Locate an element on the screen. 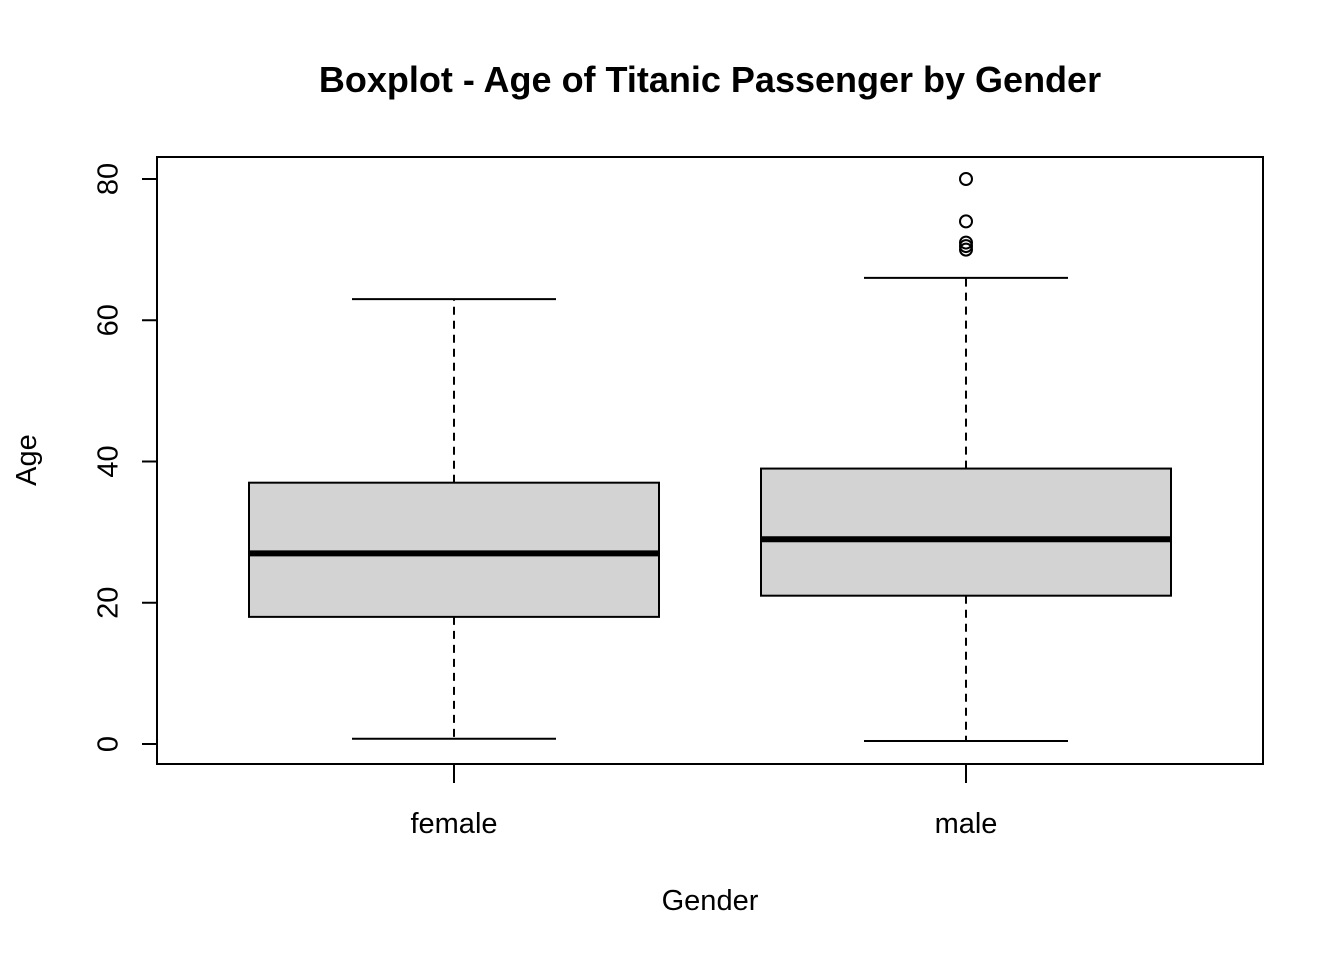  x-tick-label: male is located at coordinates (966, 824).